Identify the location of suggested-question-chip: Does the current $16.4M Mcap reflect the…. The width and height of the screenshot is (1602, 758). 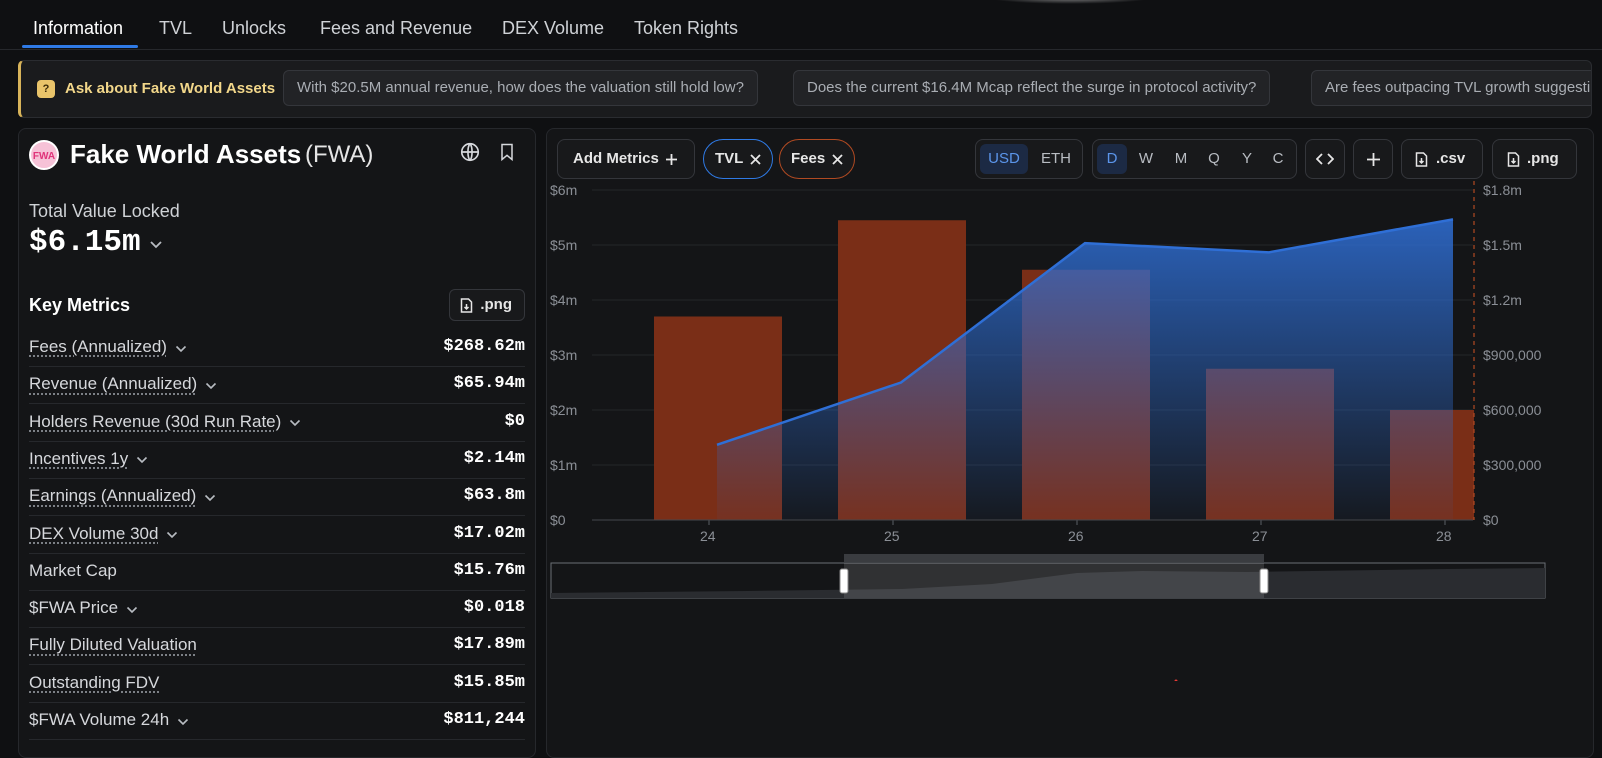
(1031, 88).